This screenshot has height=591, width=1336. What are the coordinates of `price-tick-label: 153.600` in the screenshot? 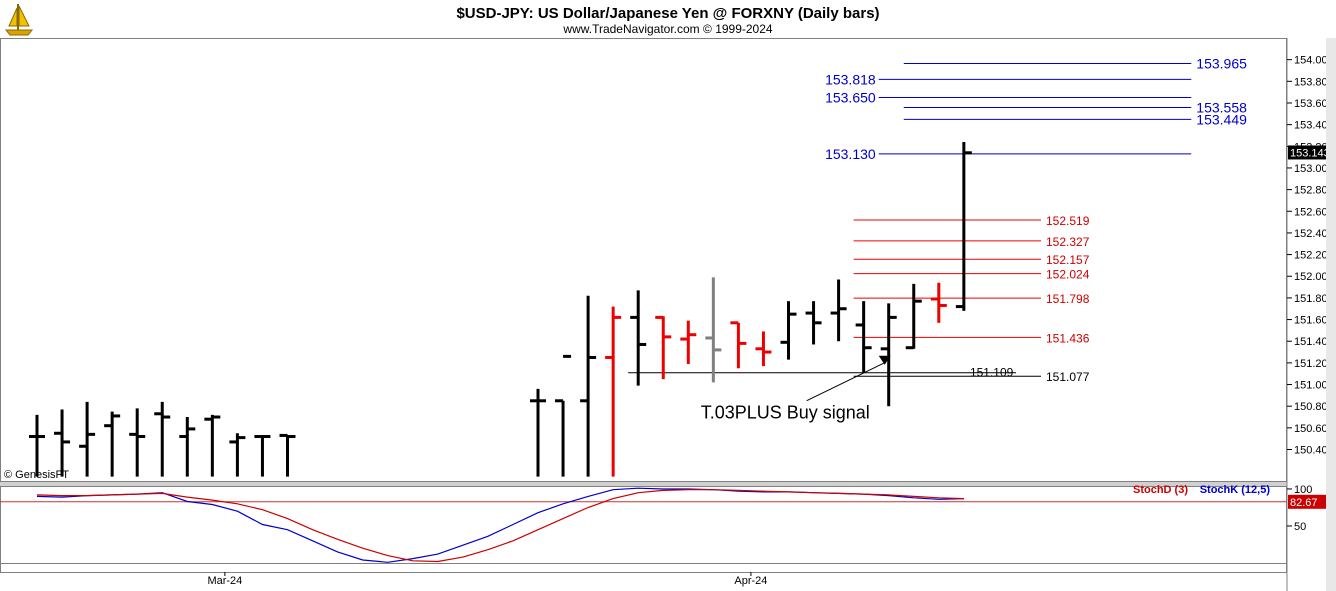 It's located at (1314, 104).